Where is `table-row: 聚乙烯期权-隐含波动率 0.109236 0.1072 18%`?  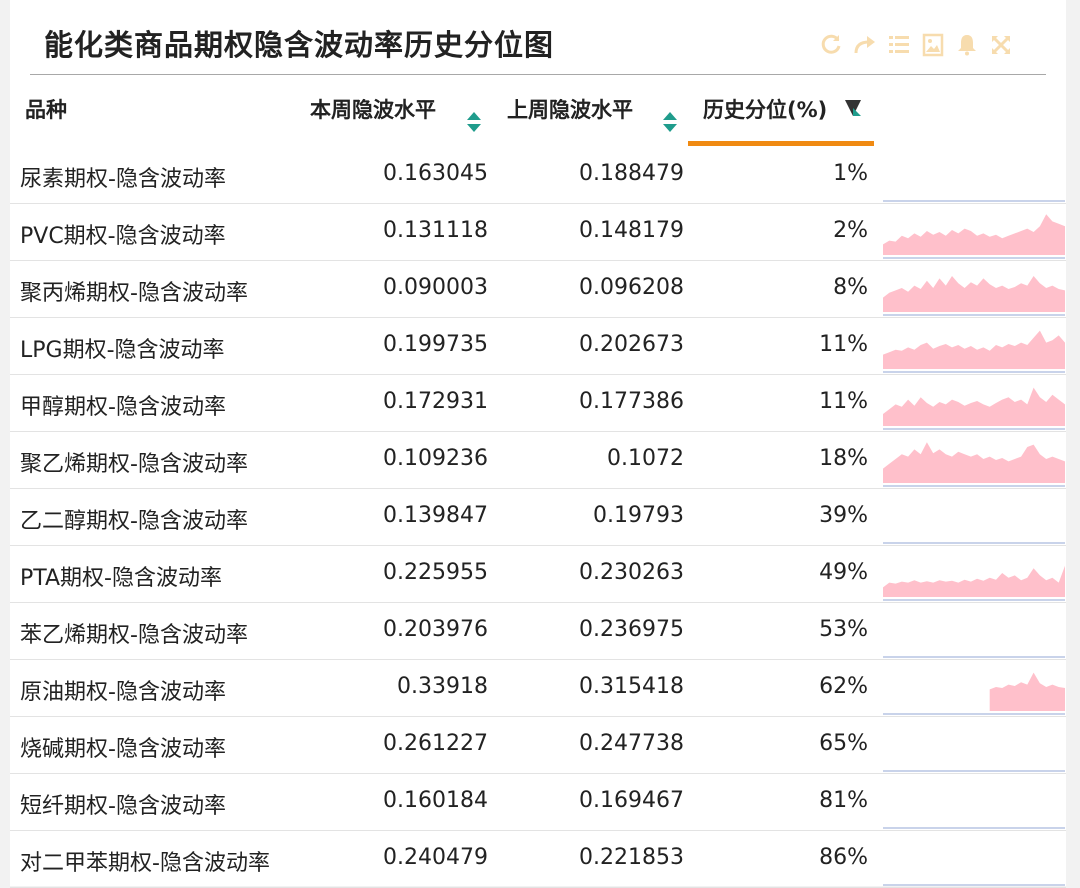 table-row: 聚乙烯期权-隐含波动率 0.109236 0.1072 18% is located at coordinates (538, 460).